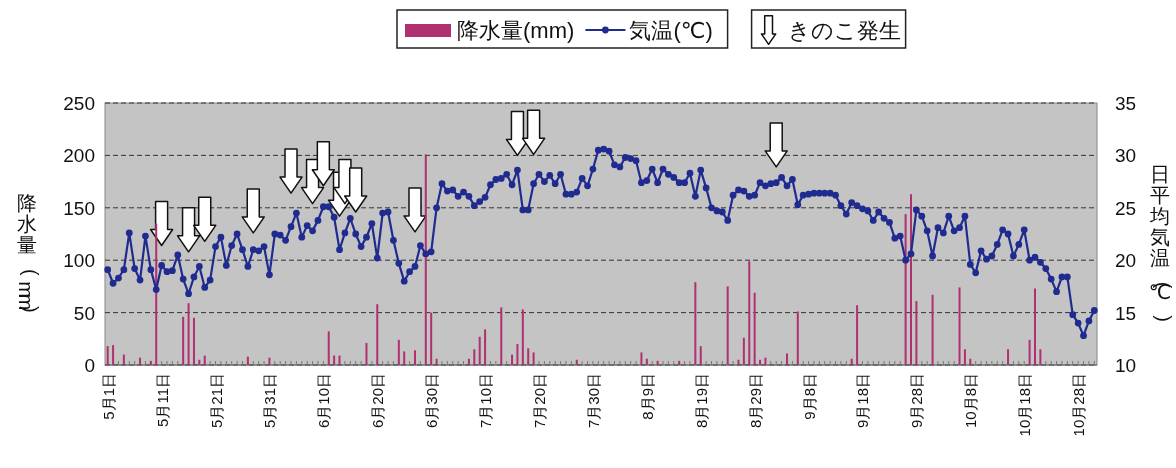 The height and width of the screenshot is (468, 1176). Describe the element at coordinates (89, 365) in the screenshot. I see `y-tick-label: 0` at that location.